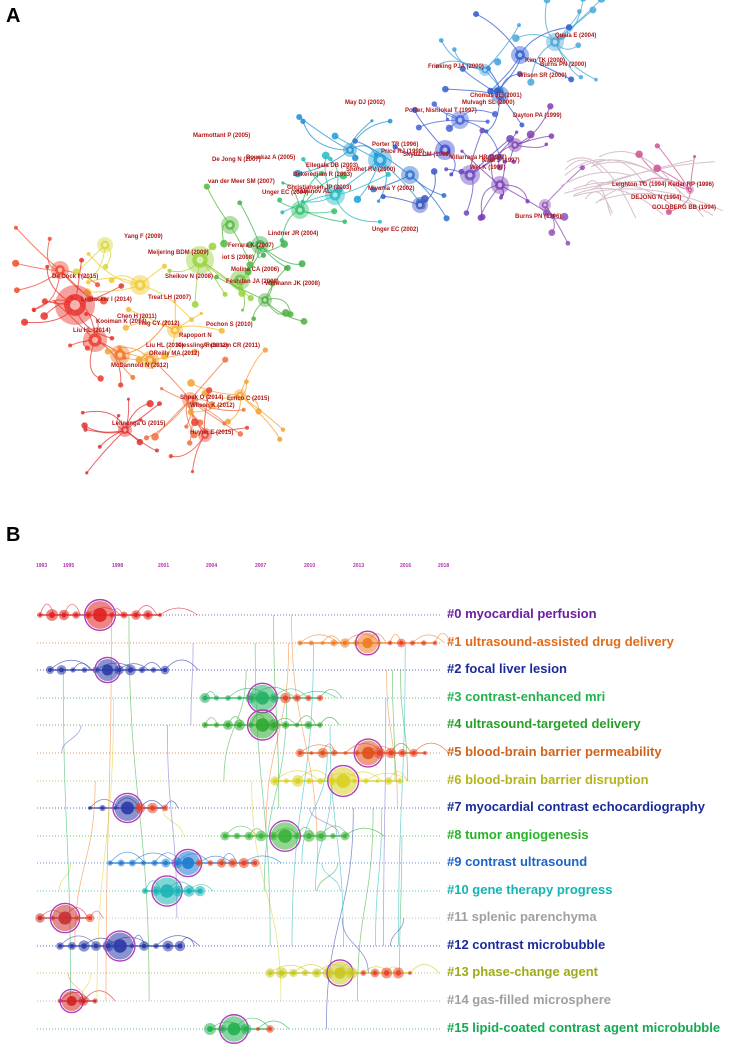 Image resolution: width=747 pixels, height=1044 pixels. I want to click on author-label: OReilly MA (2012), so click(174, 354).